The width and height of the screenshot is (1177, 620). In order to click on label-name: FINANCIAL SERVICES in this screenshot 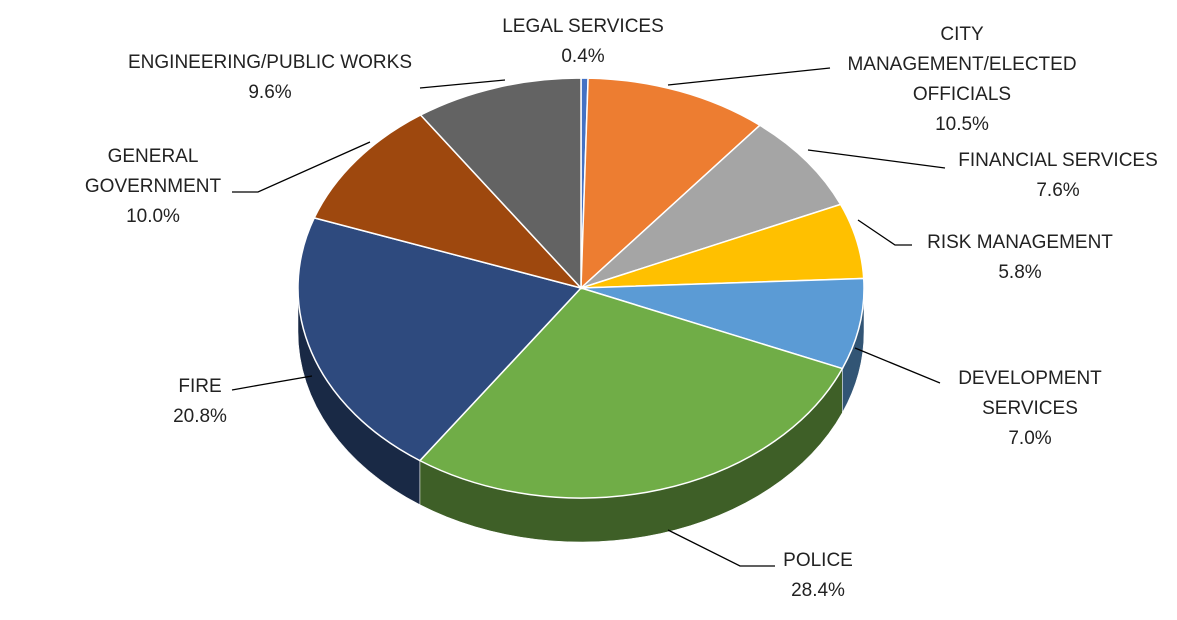, I will do `click(1058, 160)`.